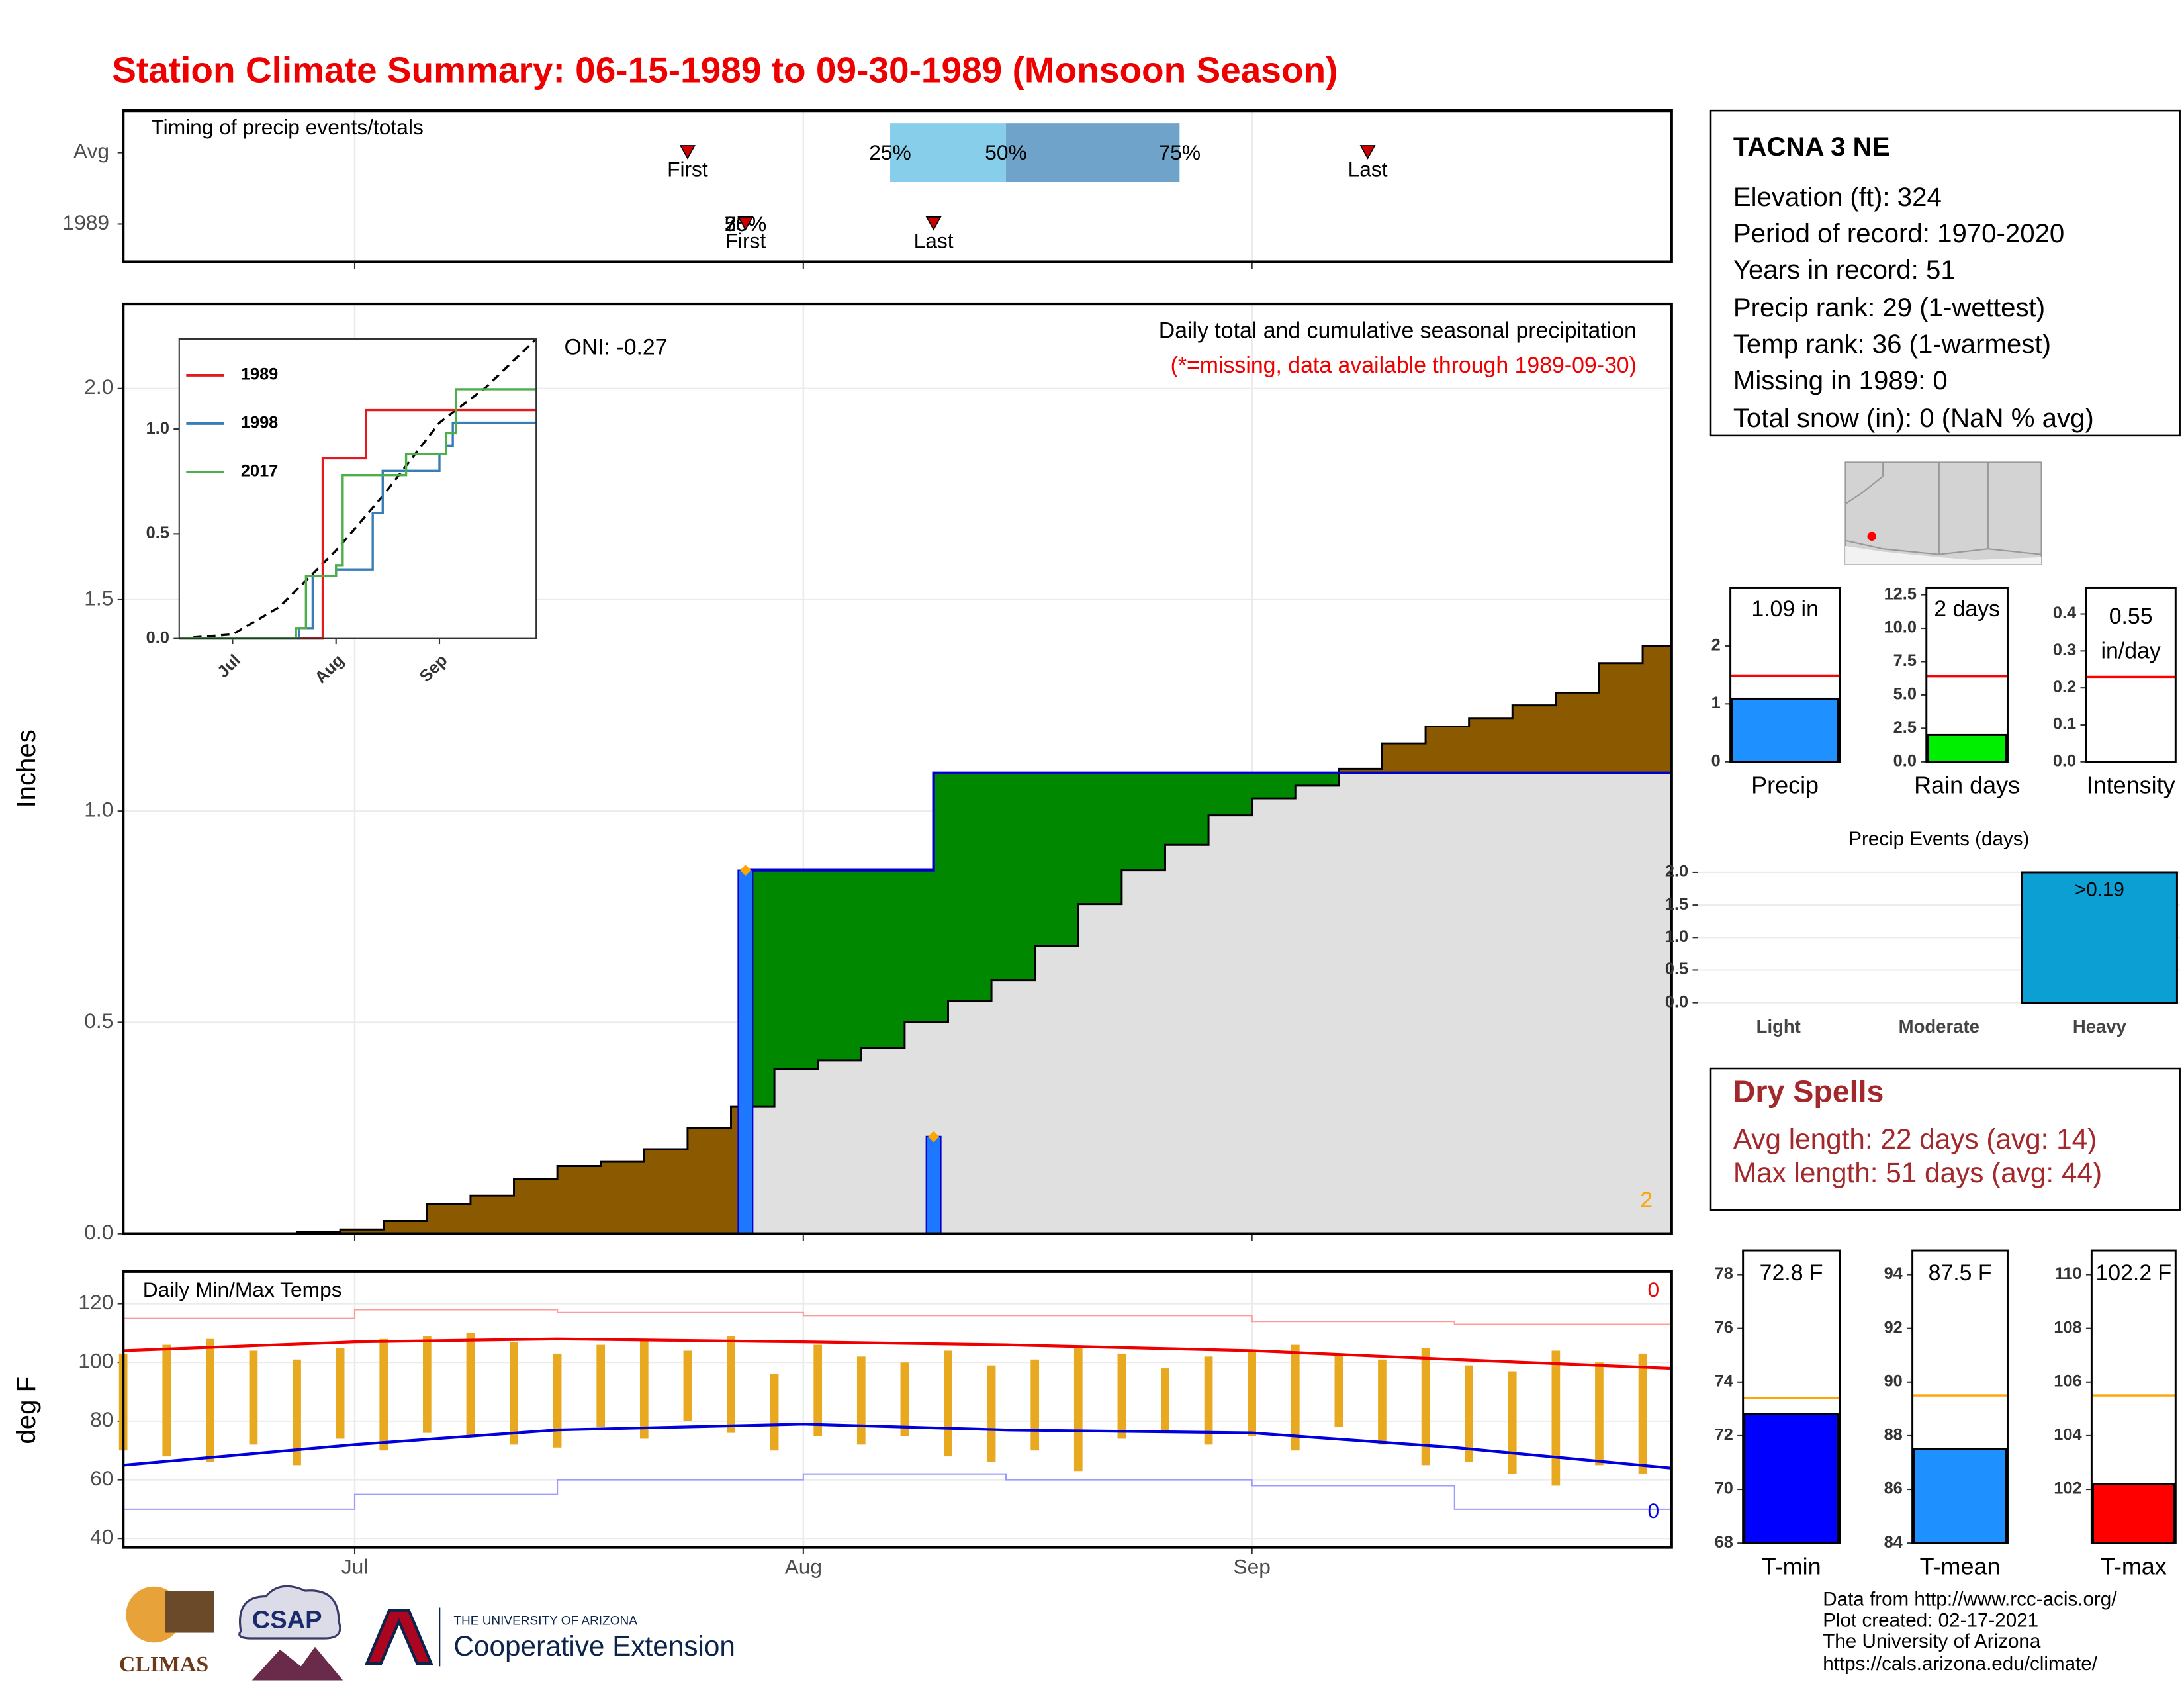  What do you see at coordinates (1900, 594) in the screenshot?
I see `y-tick-label: 12.5` at bounding box center [1900, 594].